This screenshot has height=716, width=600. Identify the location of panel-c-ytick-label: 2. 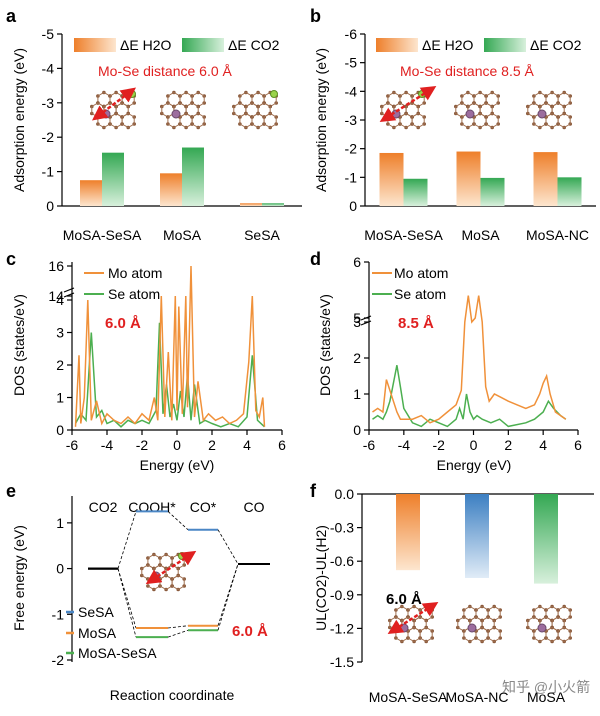
(60, 365).